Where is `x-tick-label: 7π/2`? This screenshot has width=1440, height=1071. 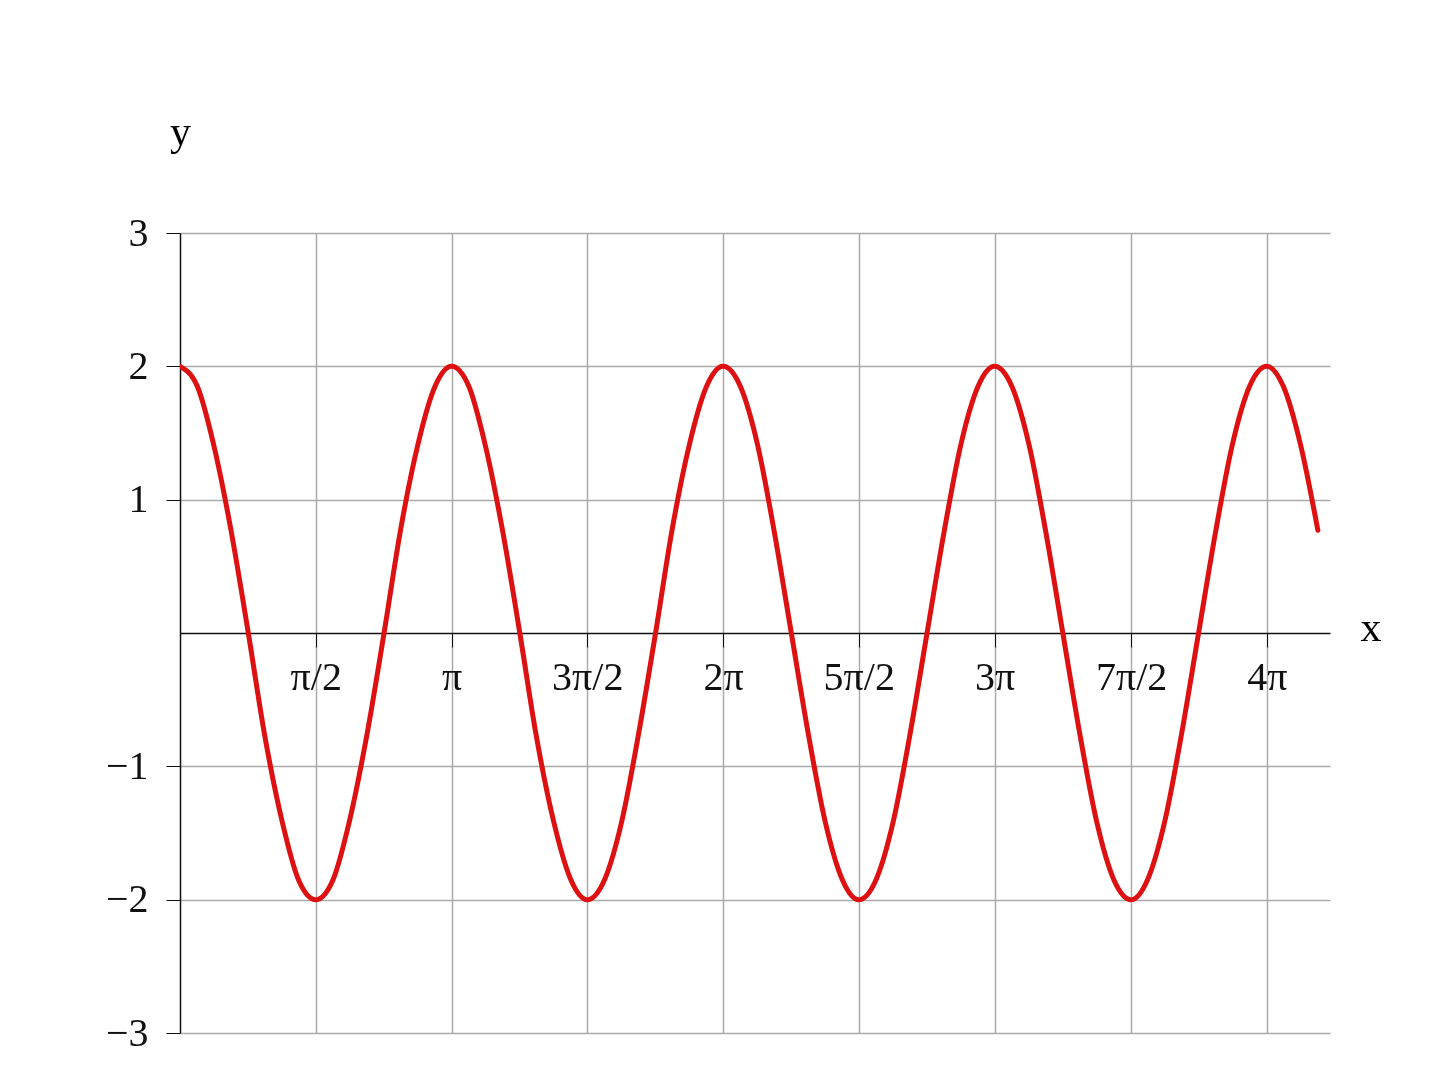 x-tick-label: 7π/2 is located at coordinates (1131, 676).